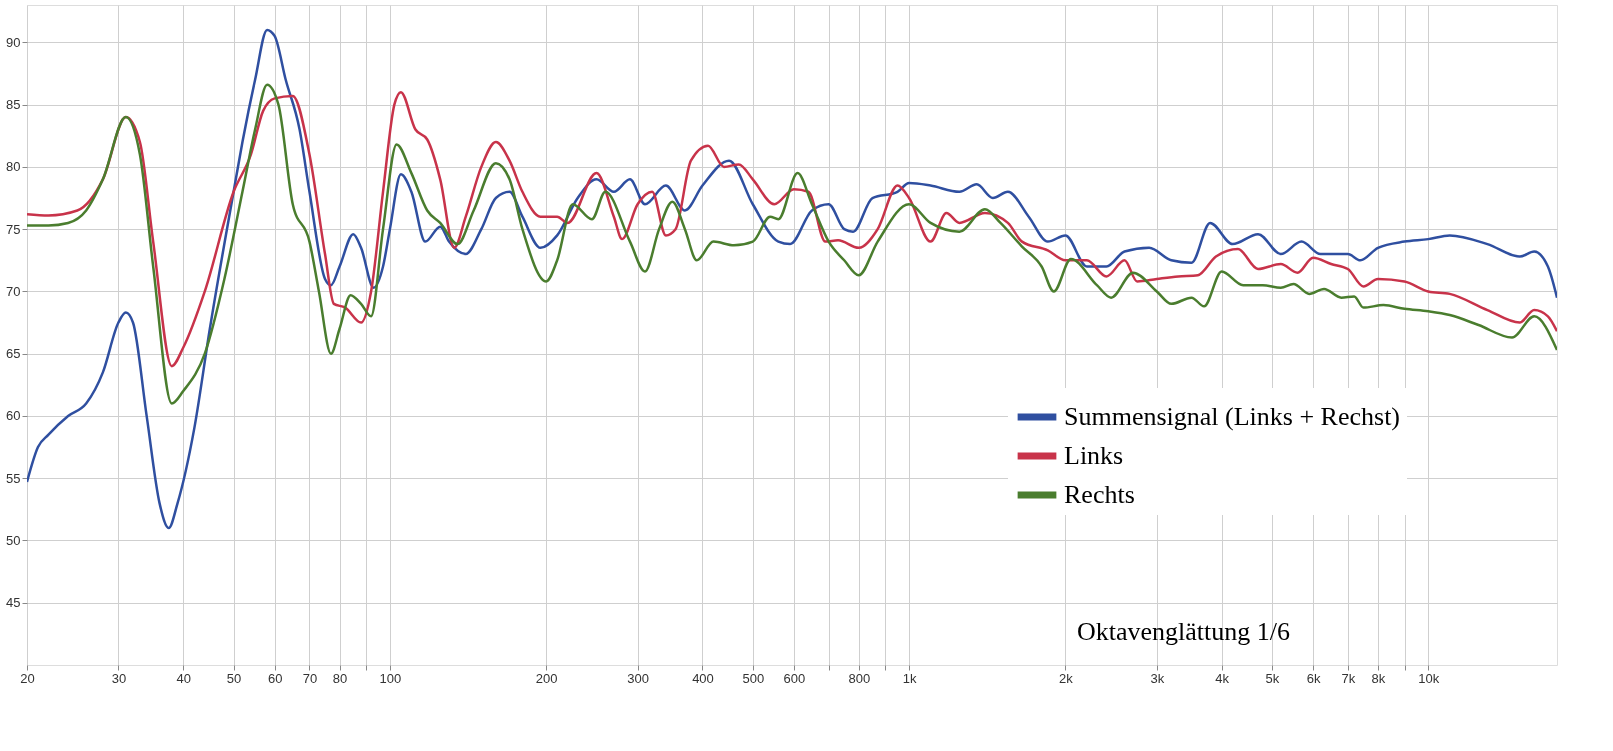  Describe the element at coordinates (638, 678) in the screenshot. I see `x-tick-label: 300` at that location.